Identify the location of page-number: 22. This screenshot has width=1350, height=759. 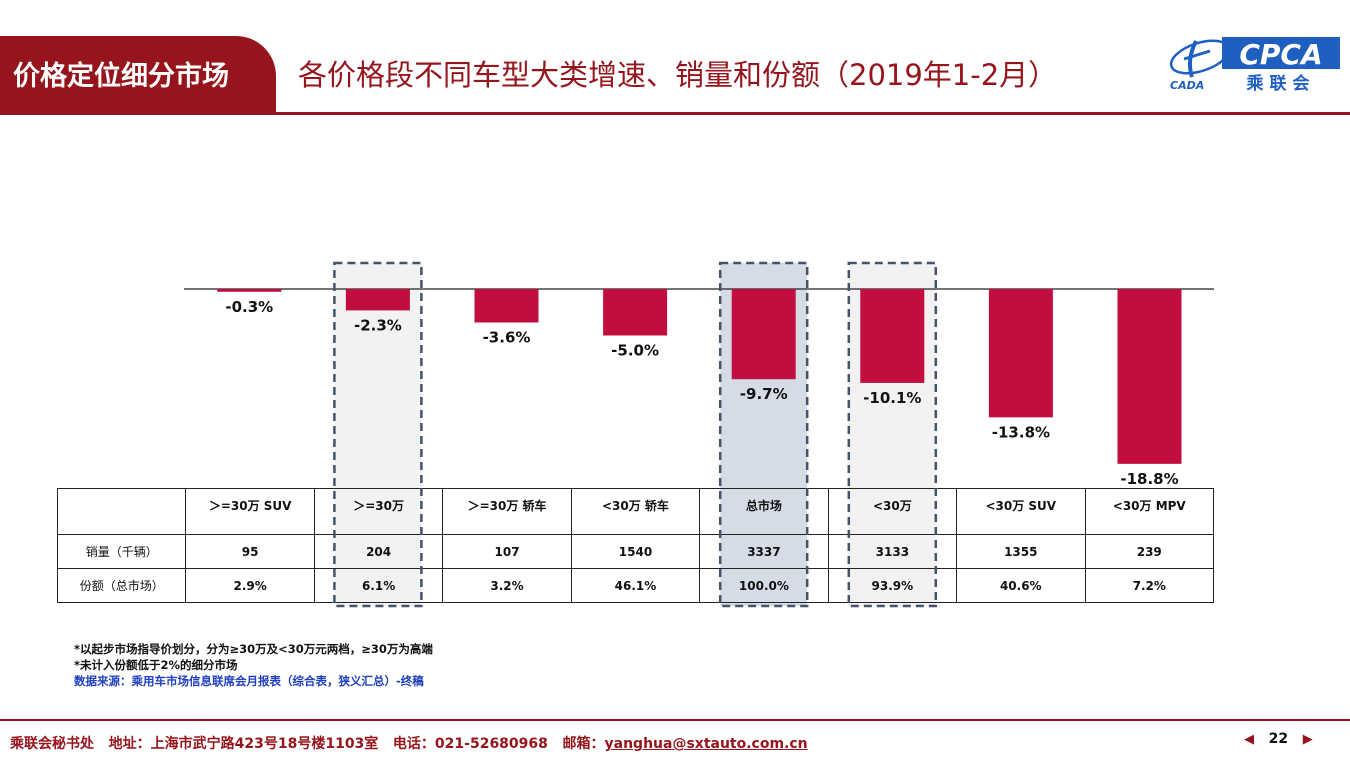
(1278, 739).